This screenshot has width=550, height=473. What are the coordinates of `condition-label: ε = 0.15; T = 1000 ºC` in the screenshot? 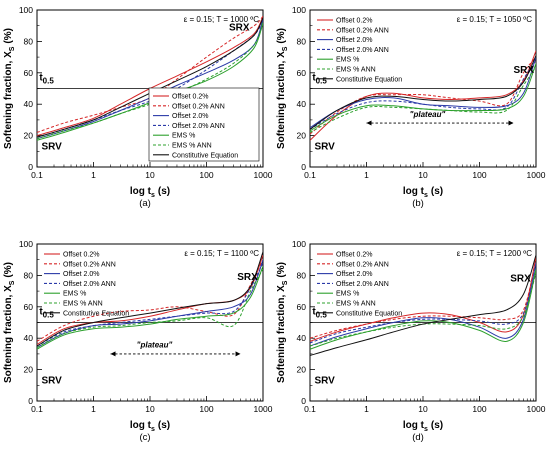 It's located at (222, 19).